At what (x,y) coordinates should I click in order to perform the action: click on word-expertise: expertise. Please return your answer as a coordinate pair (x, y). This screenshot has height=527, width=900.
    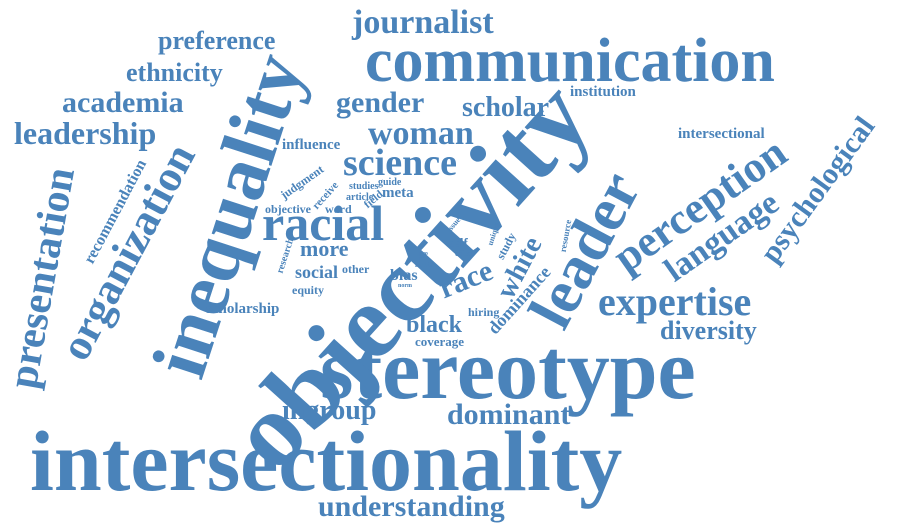
    Looking at the image, I should click on (675, 301).